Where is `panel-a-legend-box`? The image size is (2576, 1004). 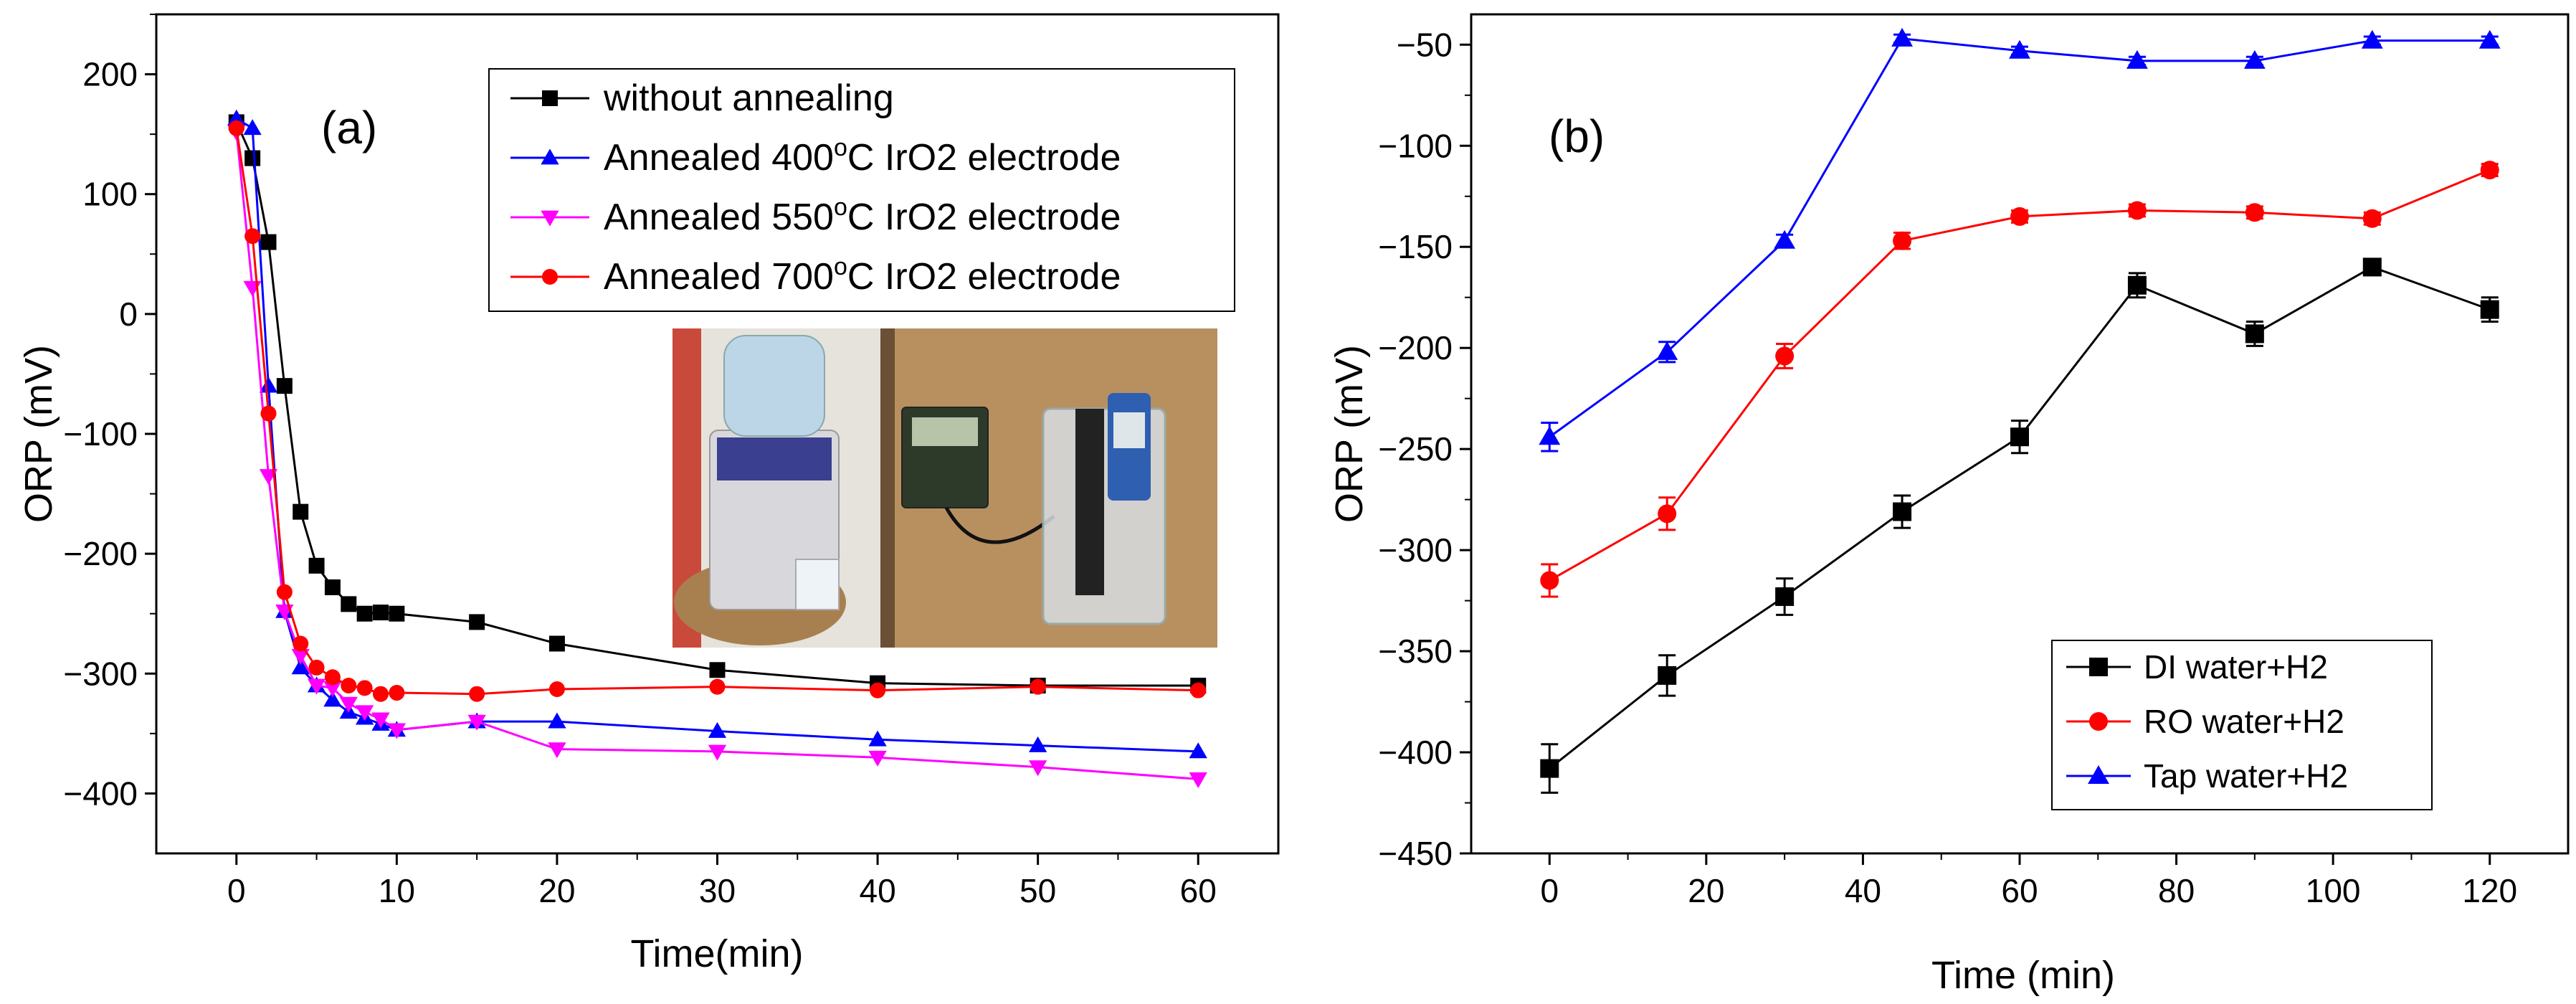
panel-a-legend-box is located at coordinates (862, 190).